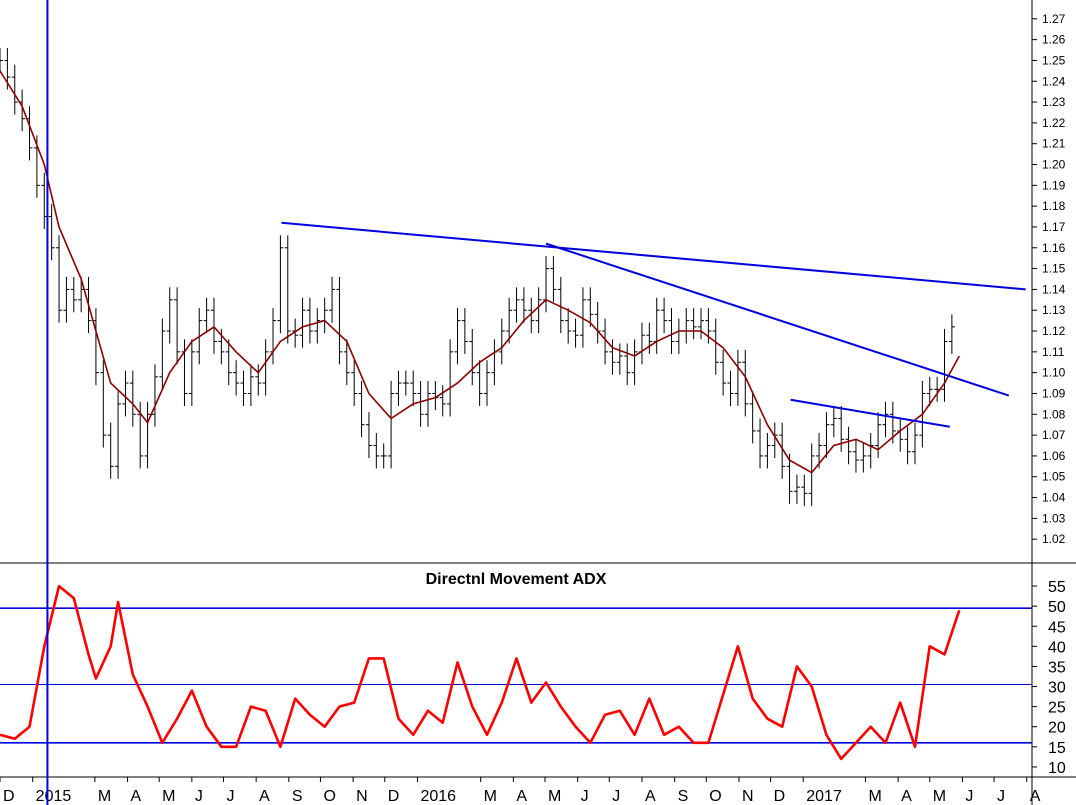 This screenshot has width=1076, height=805. I want to click on x-tick-label: 2017, so click(824, 796).